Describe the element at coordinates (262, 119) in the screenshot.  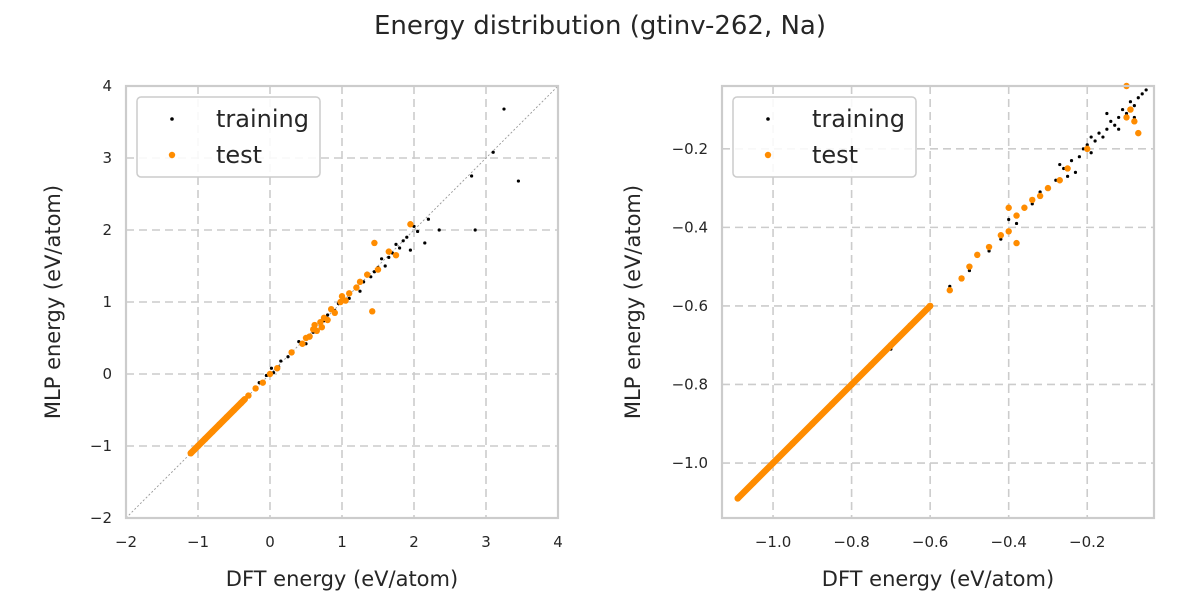
I see `legend-label-training-left: training` at that location.